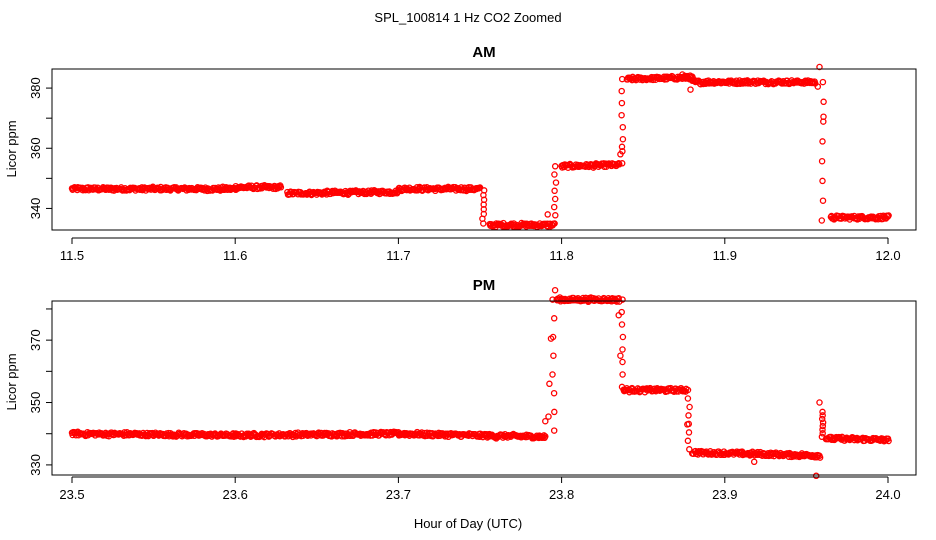 Image resolution: width=936 pixels, height=540 pixels. Describe the element at coordinates (468, 523) in the screenshot. I see `x-axis-label: Hour of Day (UTC)` at that location.